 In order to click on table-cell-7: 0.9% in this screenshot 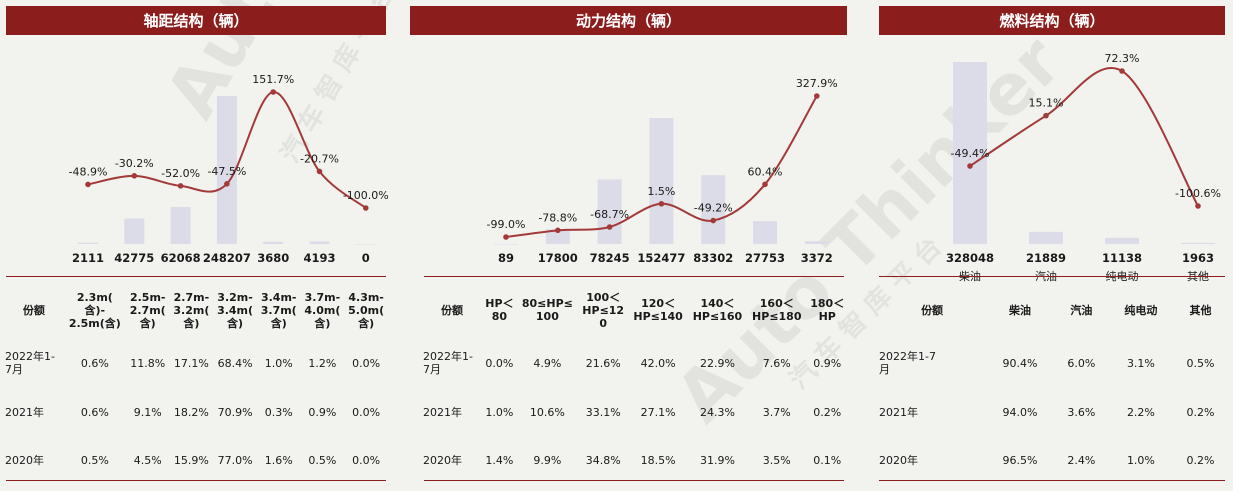, I will do `click(827, 363)`.